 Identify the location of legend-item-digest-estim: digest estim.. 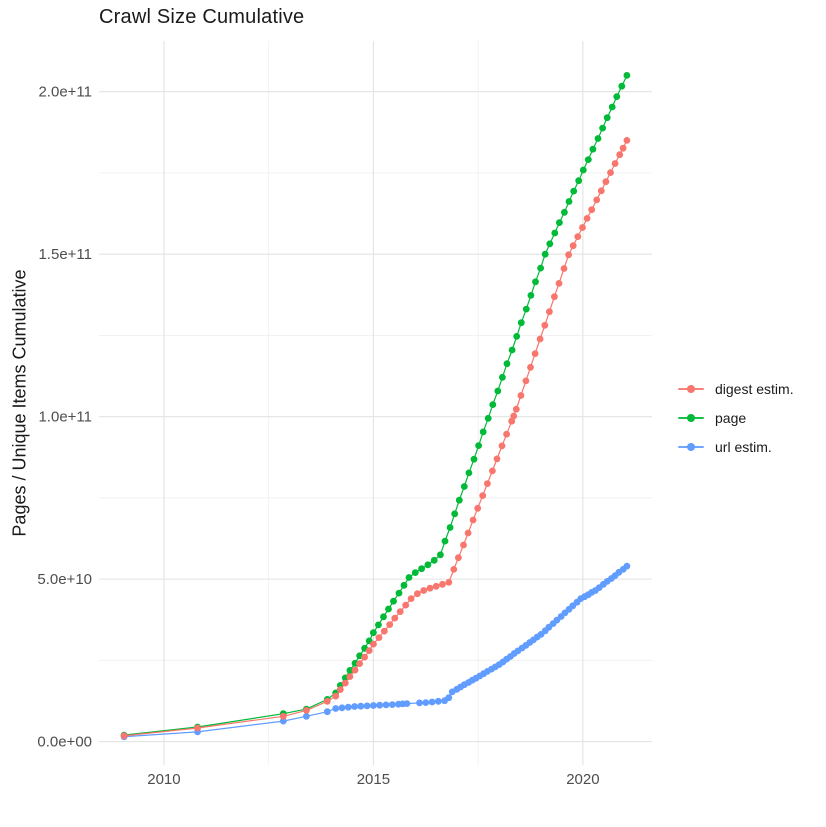
(736, 389).